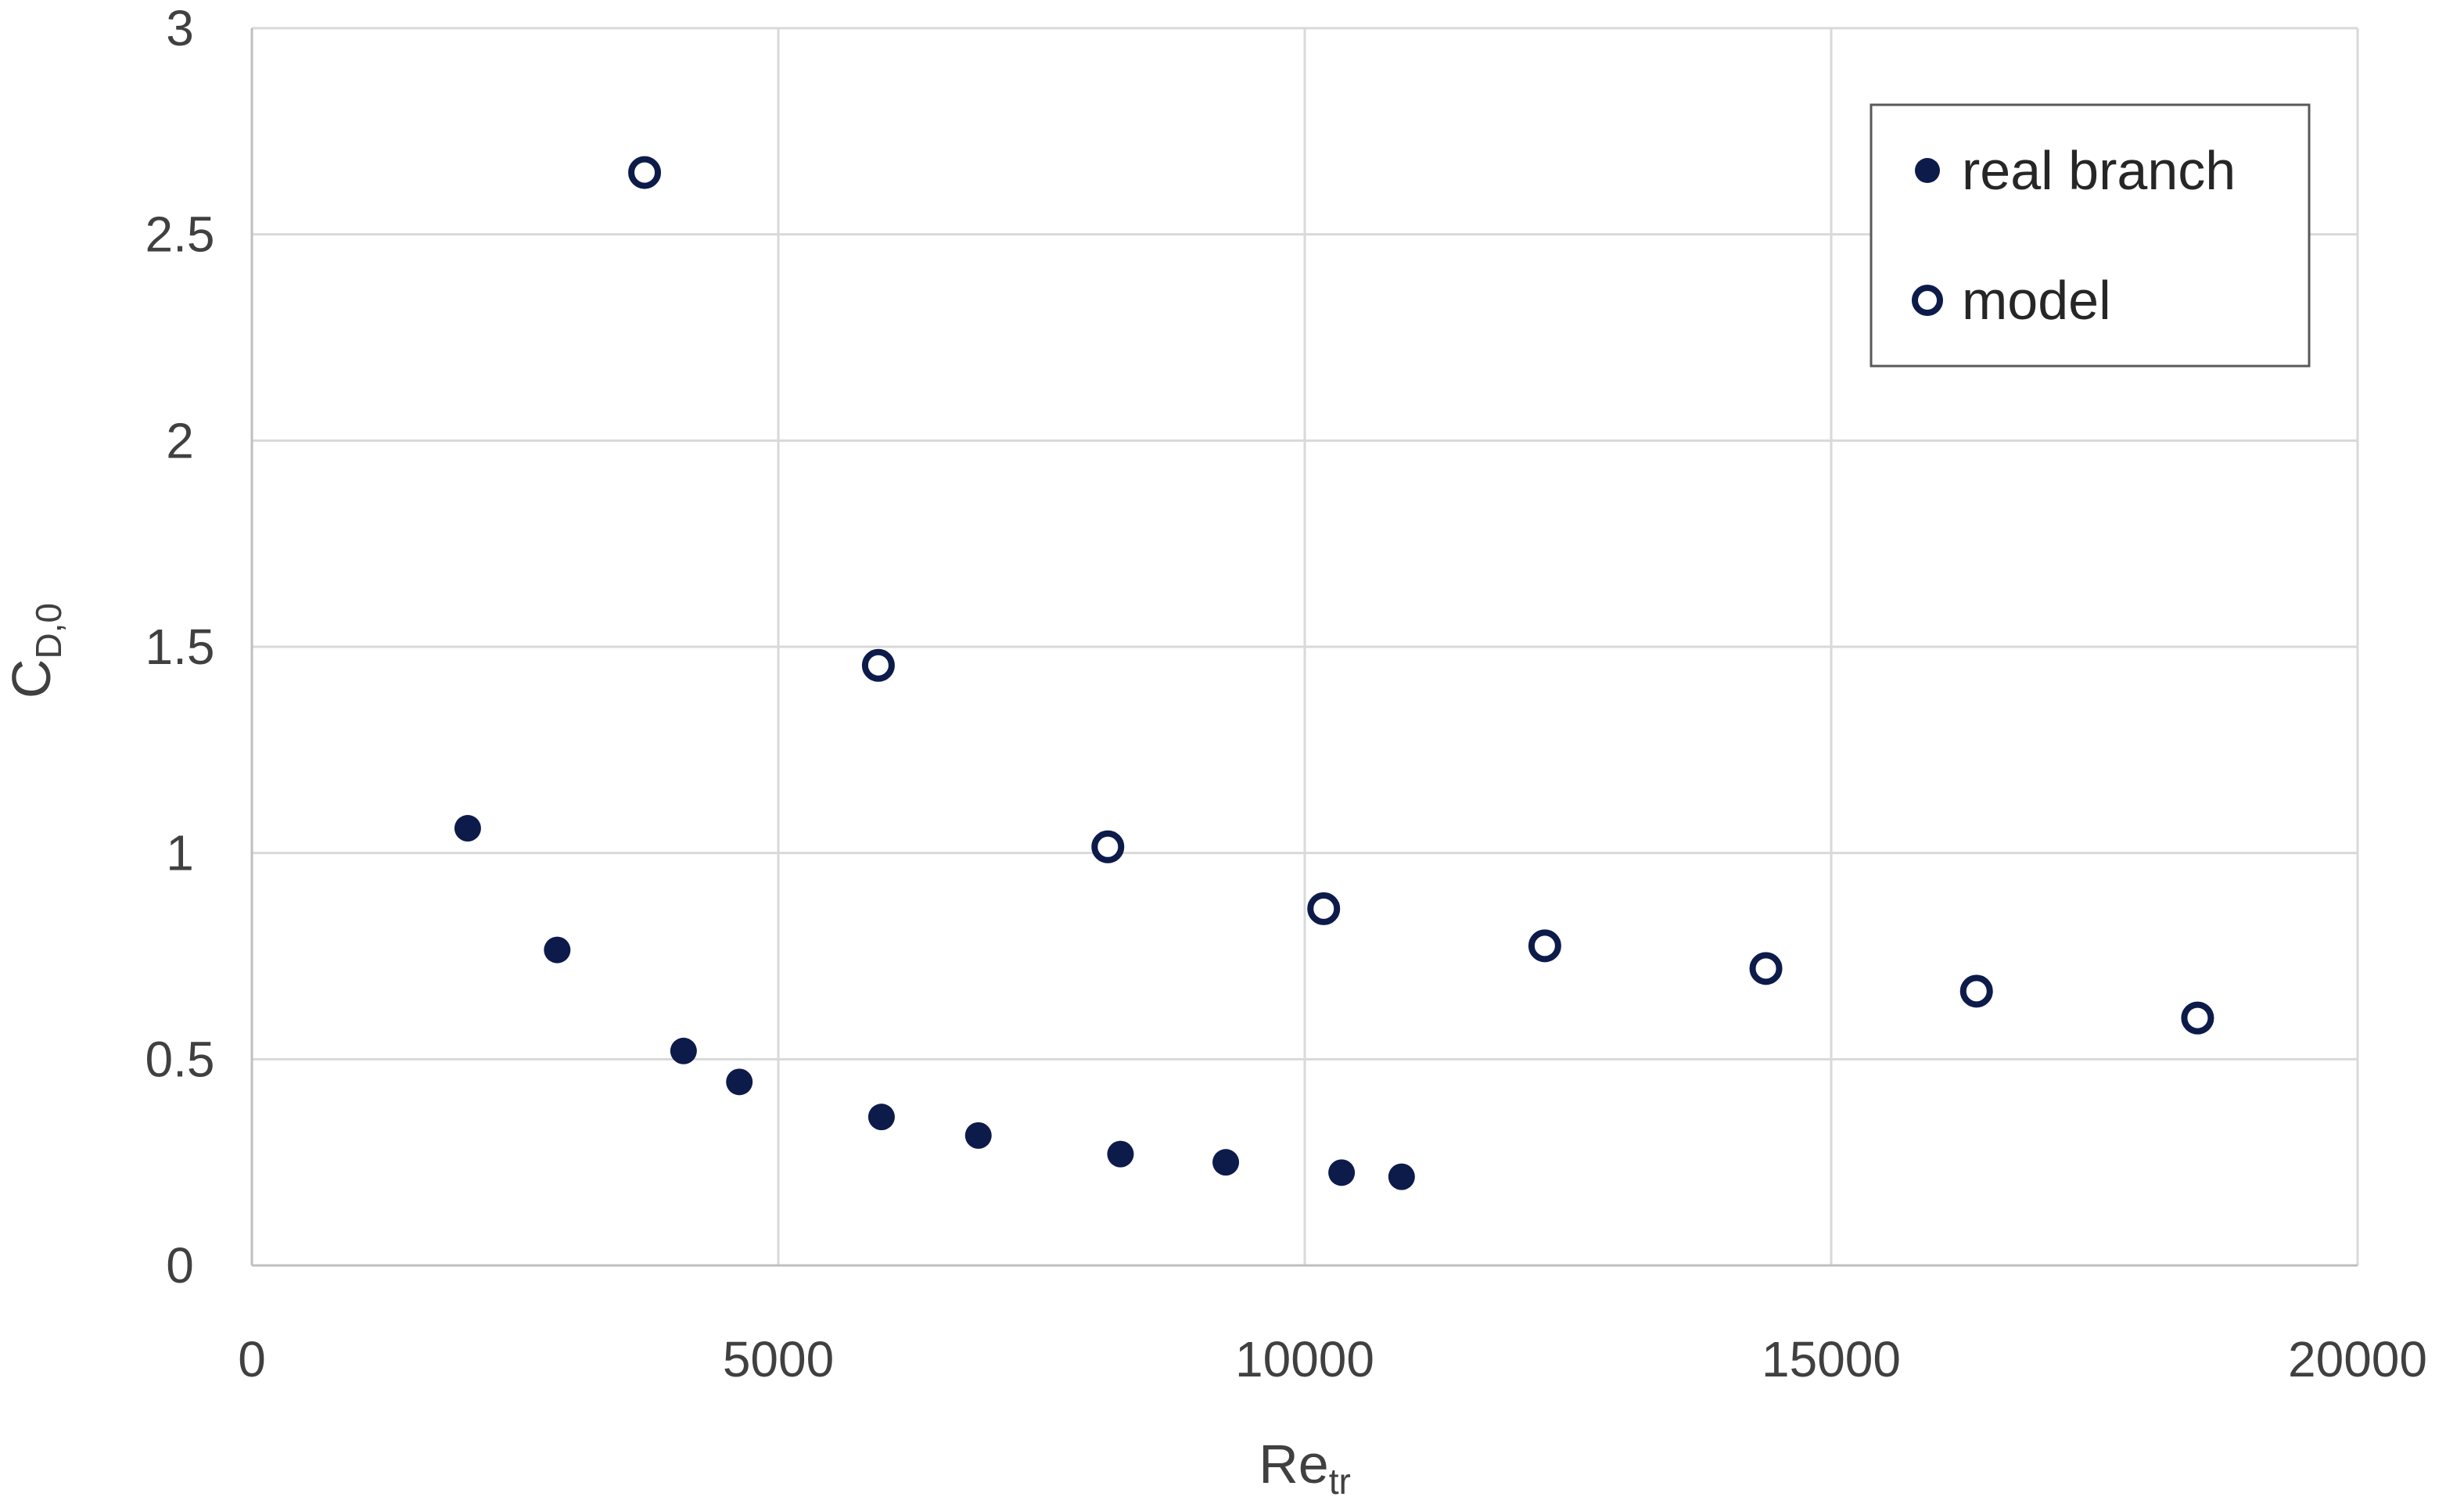 The image size is (2464, 1511). I want to click on y-axis-title-main: C, so click(31, 679).